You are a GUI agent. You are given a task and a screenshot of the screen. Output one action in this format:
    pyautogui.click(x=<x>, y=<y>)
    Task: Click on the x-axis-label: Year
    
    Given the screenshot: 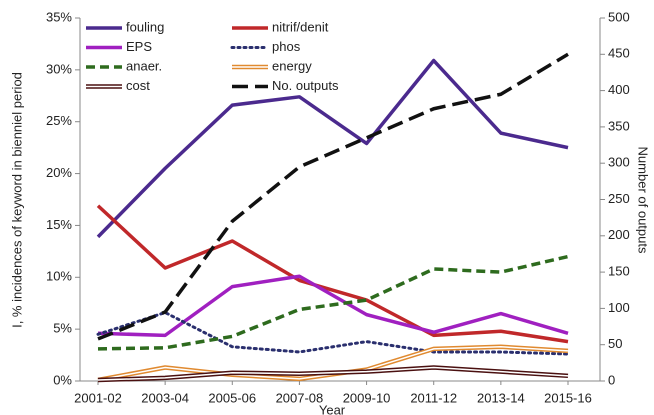 What is the action you would take?
    pyautogui.click(x=332, y=408)
    